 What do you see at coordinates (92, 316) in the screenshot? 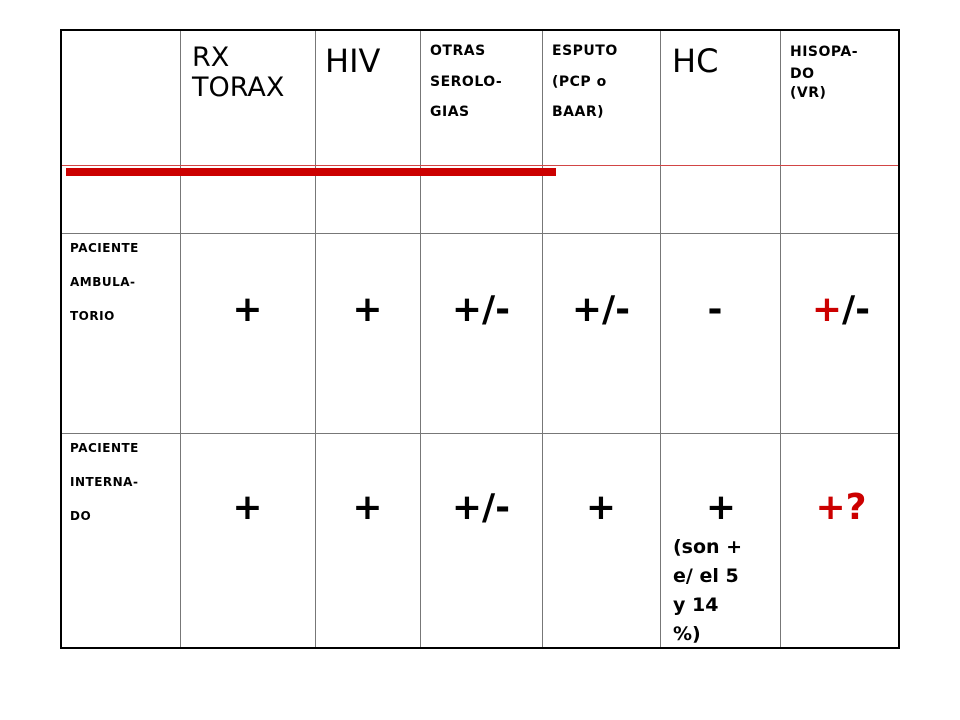
I see `row-label-text: TORIO` at bounding box center [92, 316].